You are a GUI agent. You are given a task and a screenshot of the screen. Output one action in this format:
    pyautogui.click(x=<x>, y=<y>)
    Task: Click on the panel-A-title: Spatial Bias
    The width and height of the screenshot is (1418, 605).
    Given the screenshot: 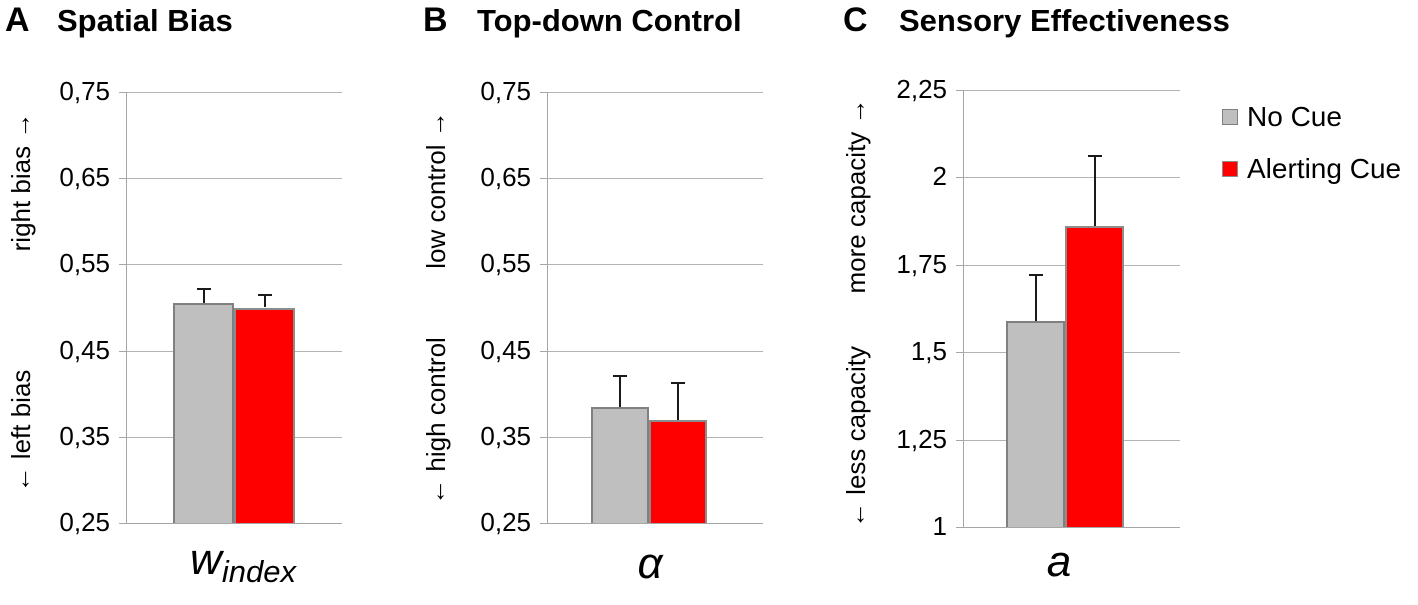 What is the action you would take?
    pyautogui.click(x=145, y=20)
    